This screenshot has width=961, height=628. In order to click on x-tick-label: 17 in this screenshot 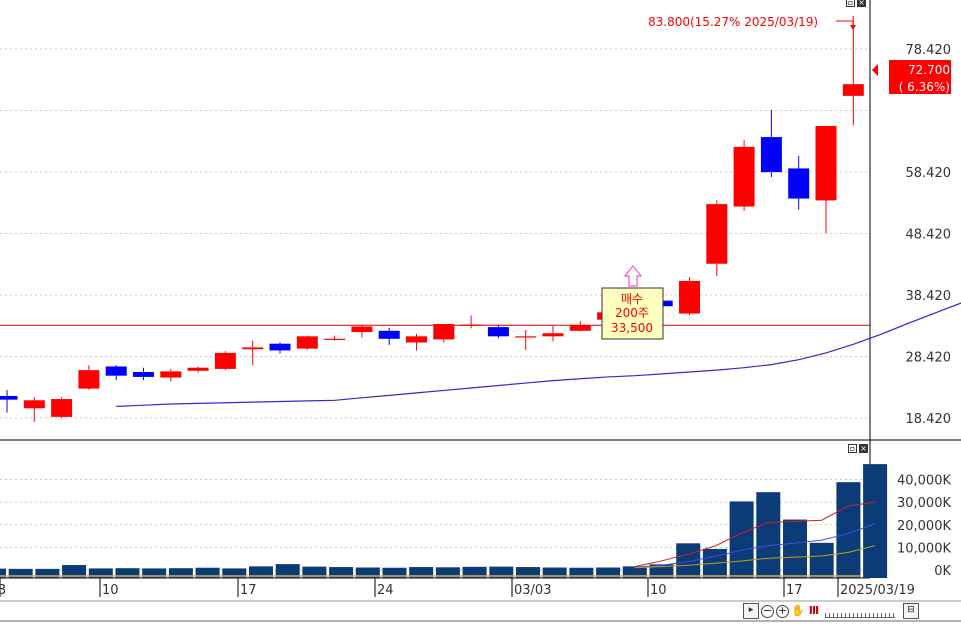, I will do `click(794, 590)`.